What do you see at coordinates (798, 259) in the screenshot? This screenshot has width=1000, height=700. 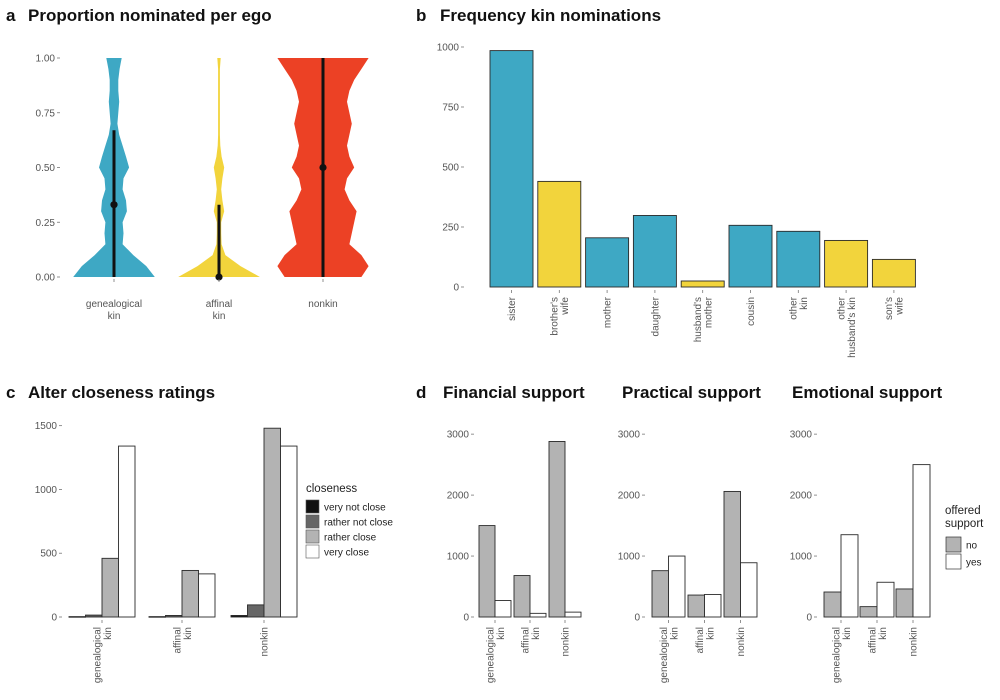 I see `bar-other-kin` at bounding box center [798, 259].